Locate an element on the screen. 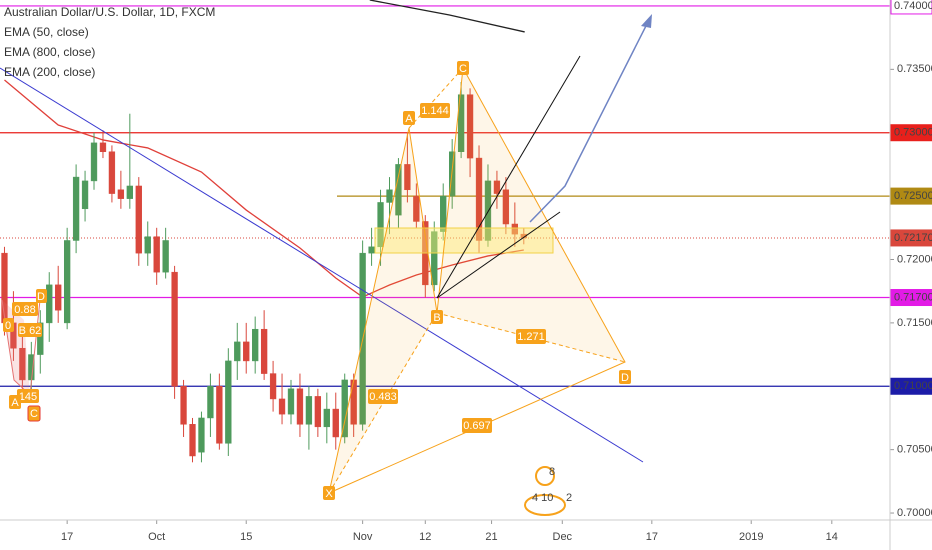 This screenshot has width=932, height=550. pattern-point: A is located at coordinates (409, 119).